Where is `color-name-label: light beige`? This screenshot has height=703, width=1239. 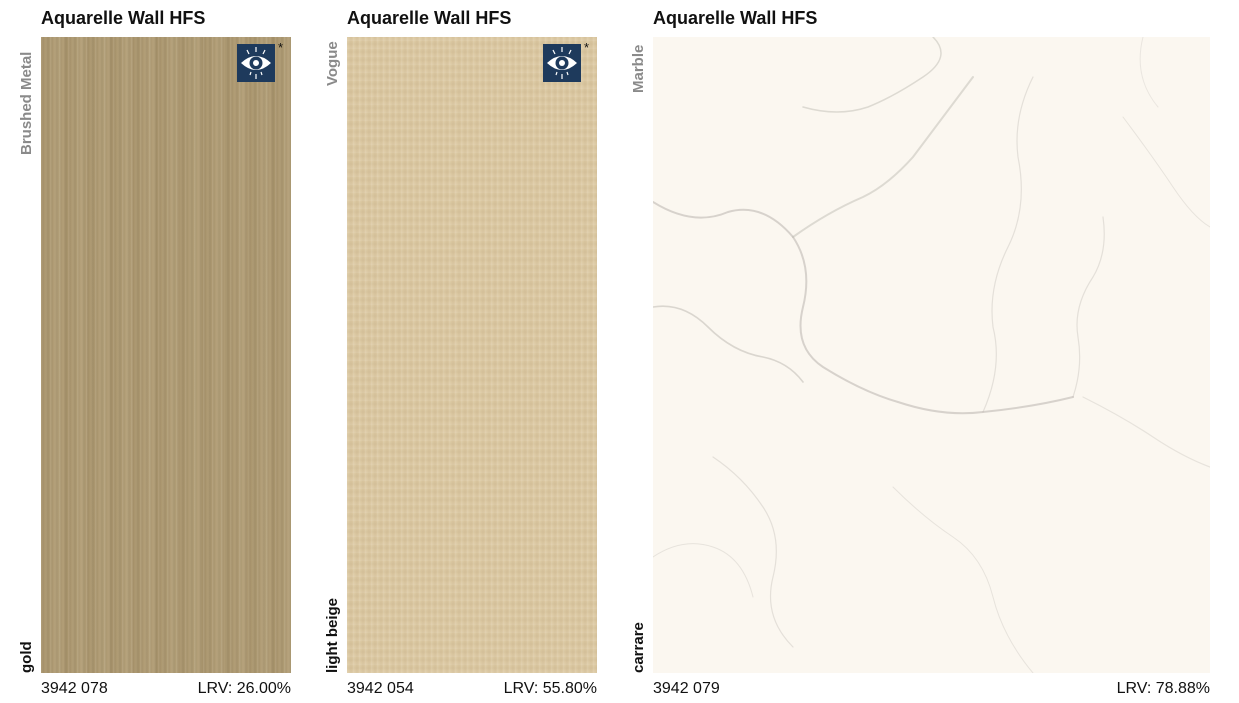 color-name-label: light beige is located at coordinates (332, 635).